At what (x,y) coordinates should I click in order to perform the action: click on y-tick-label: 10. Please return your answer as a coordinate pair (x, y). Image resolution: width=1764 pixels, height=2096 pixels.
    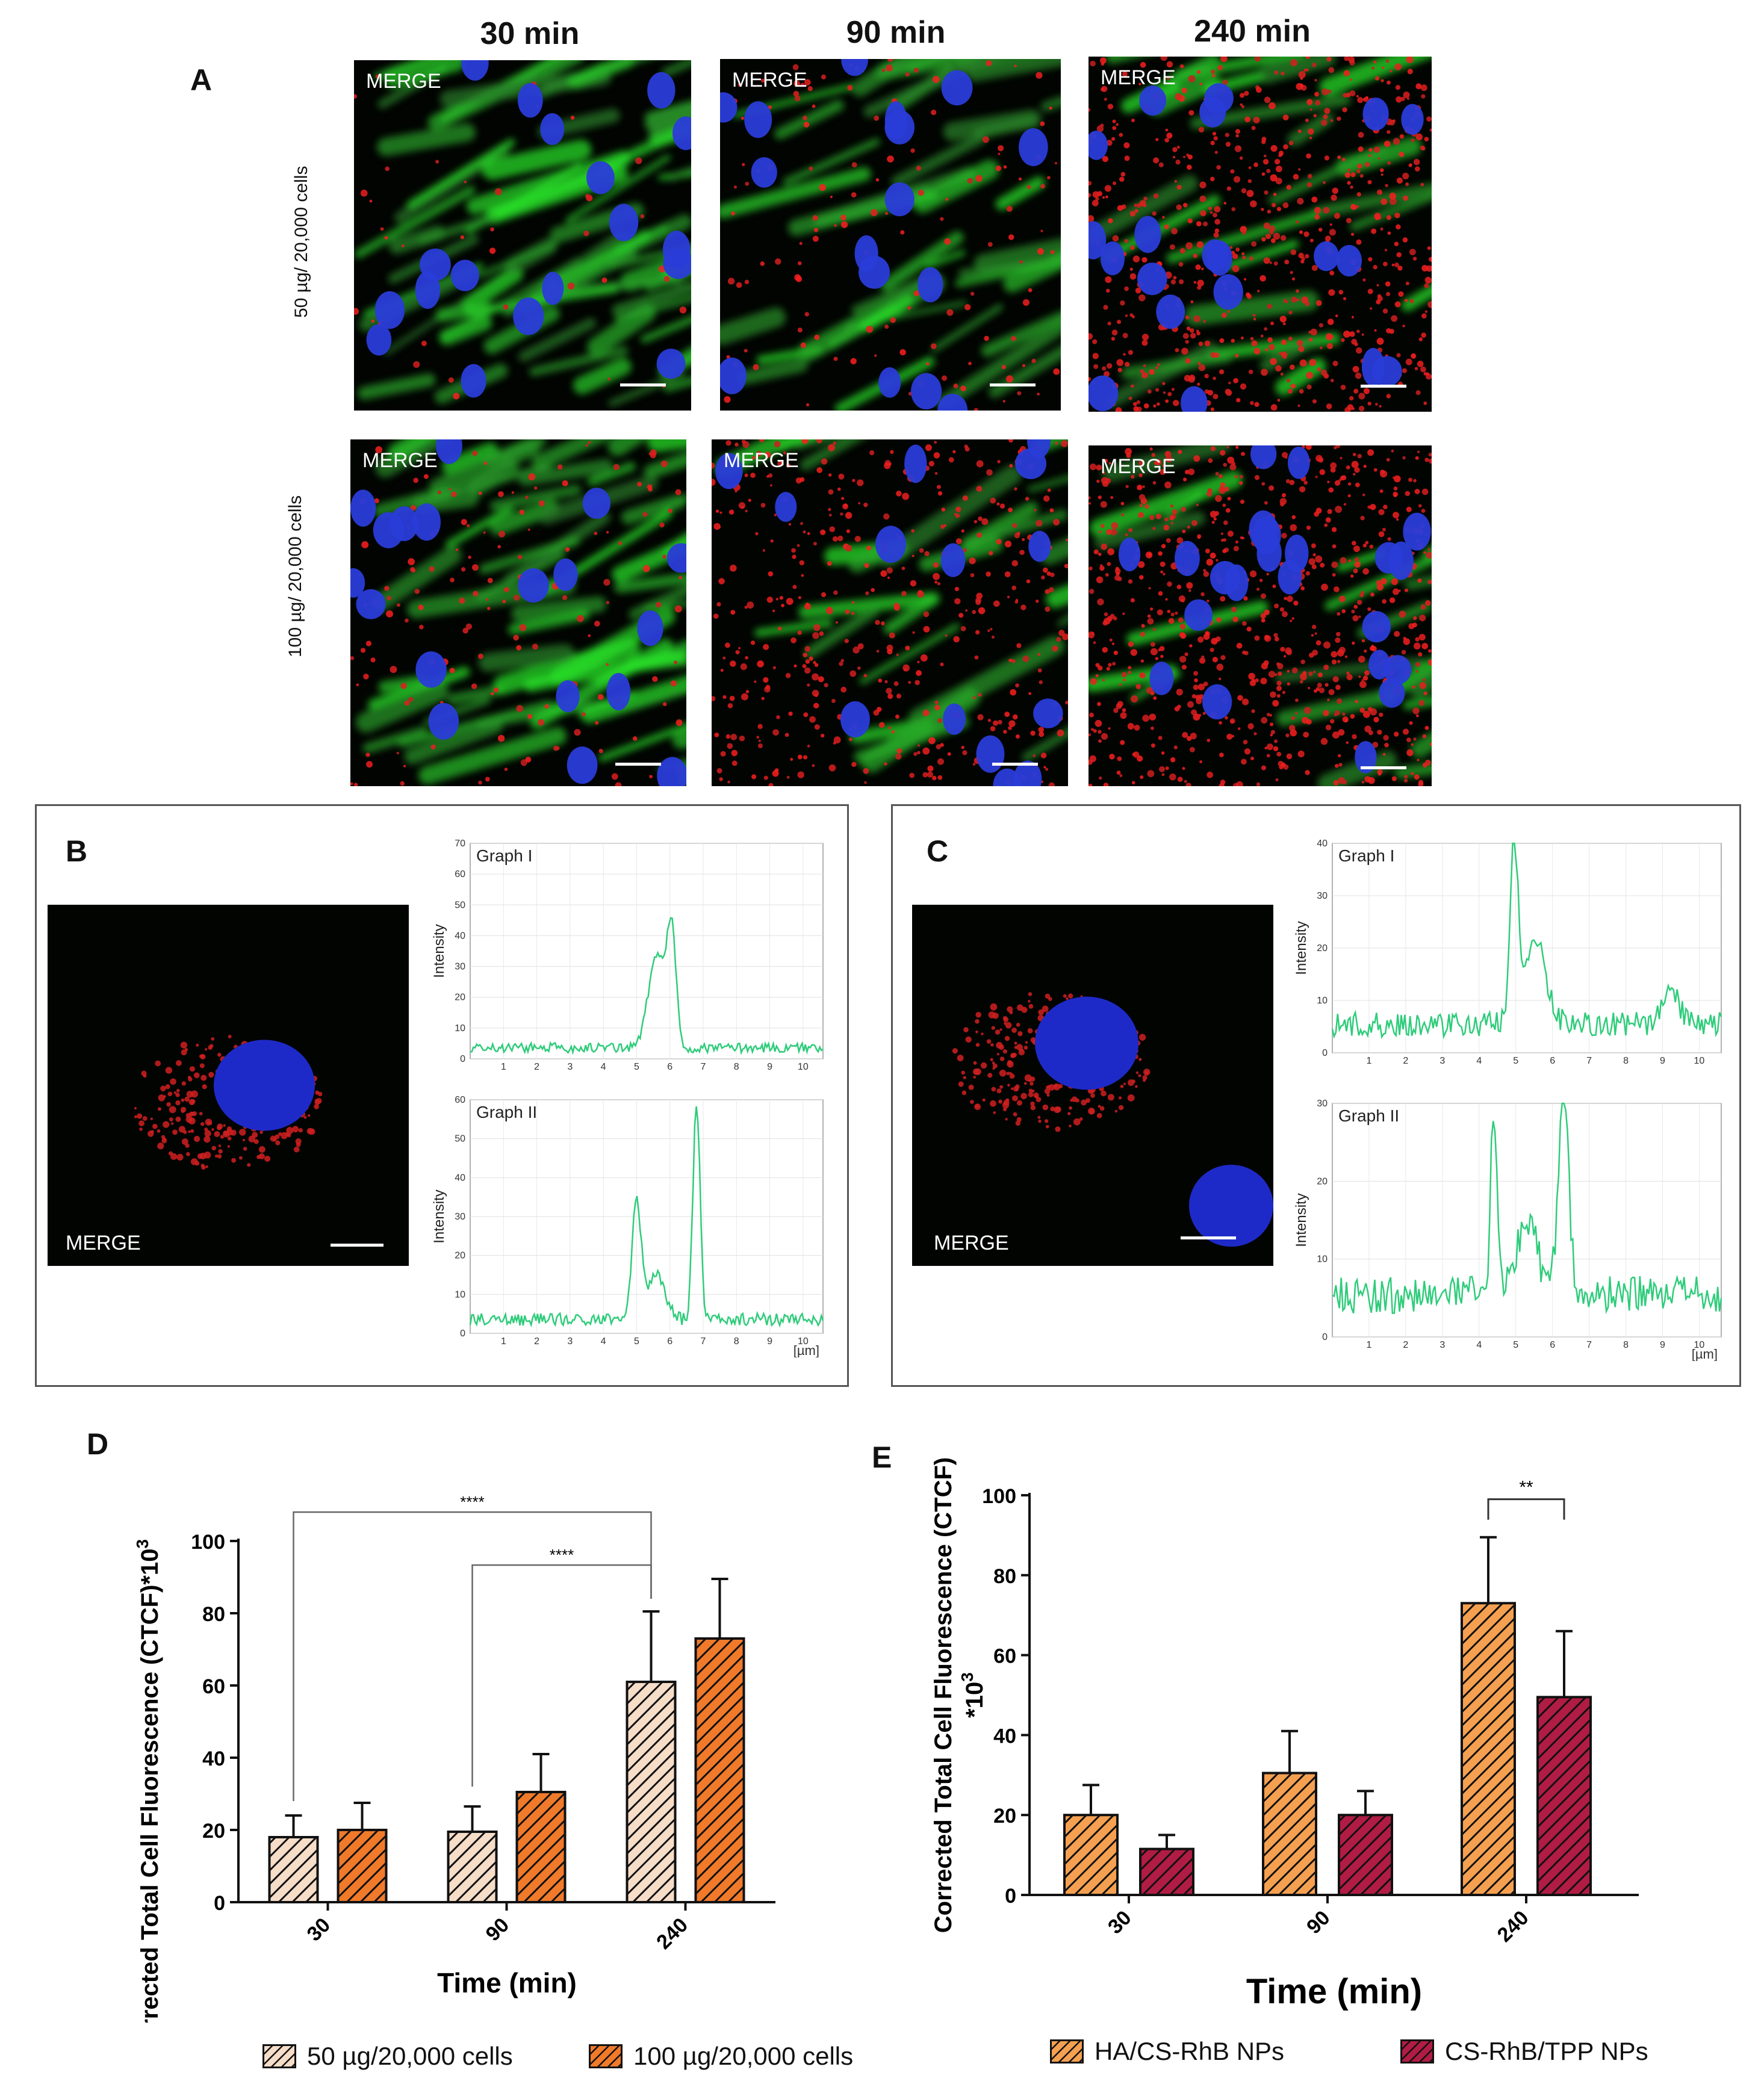
    Looking at the image, I should click on (1322, 1001).